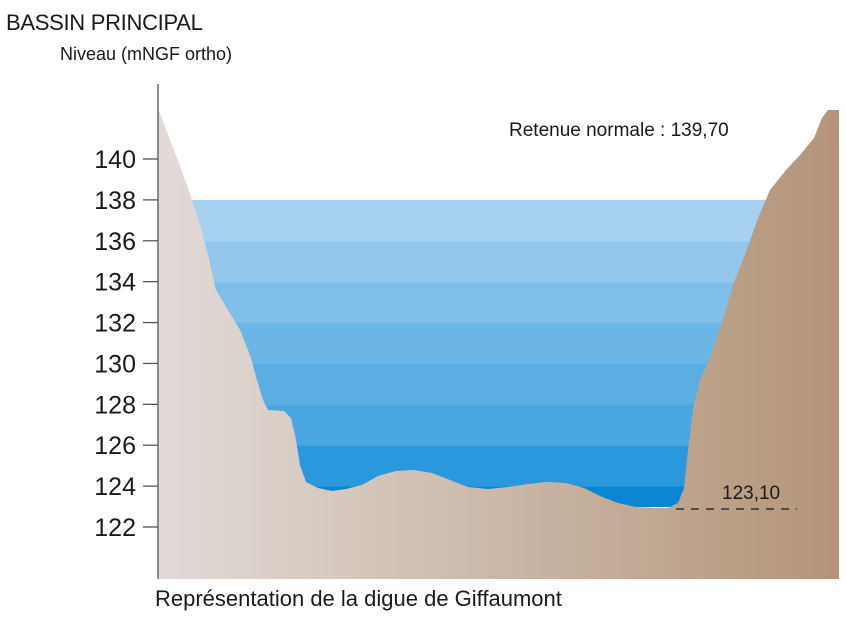  I want to click on caption: Représentation de la digue de Giffaumont, so click(358, 598).